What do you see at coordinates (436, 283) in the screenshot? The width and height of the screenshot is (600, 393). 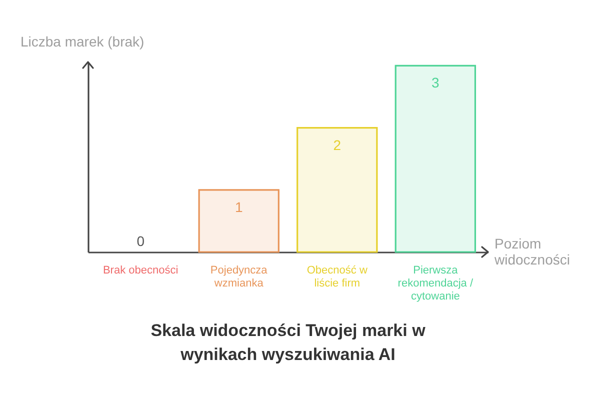 I see `x-tick-label: Pierwsza rekomendacja / cytowanie` at bounding box center [436, 283].